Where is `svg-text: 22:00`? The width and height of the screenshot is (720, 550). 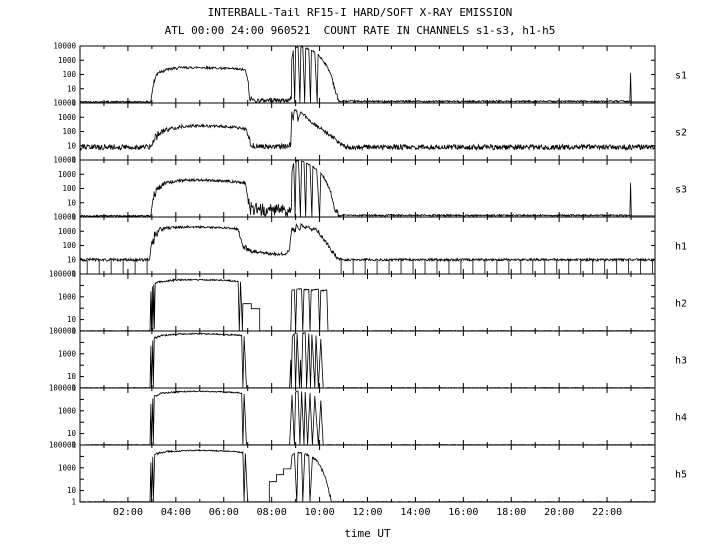 svg-text: 22:00 is located at coordinates (607, 512).